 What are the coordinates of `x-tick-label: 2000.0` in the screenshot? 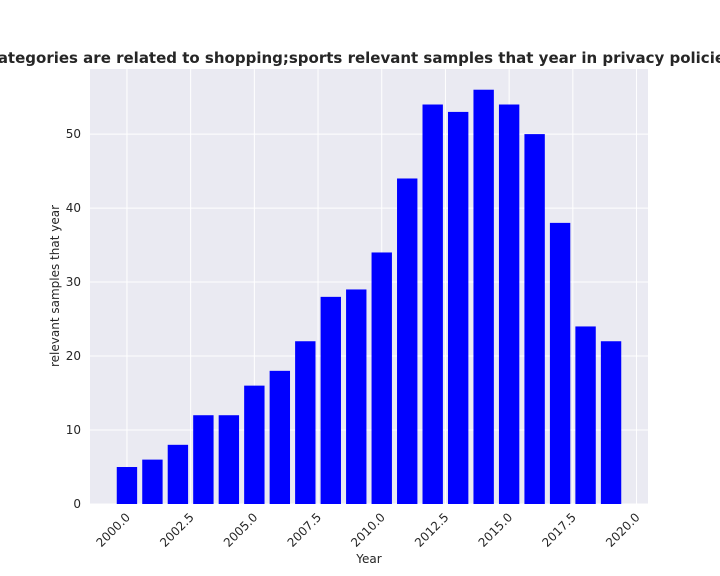 It's located at (113, 530).